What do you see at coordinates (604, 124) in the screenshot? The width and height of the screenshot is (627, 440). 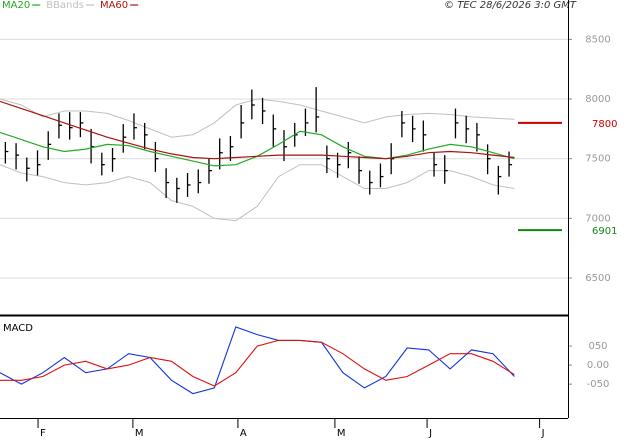 I see `level-label: 7800` at bounding box center [604, 124].